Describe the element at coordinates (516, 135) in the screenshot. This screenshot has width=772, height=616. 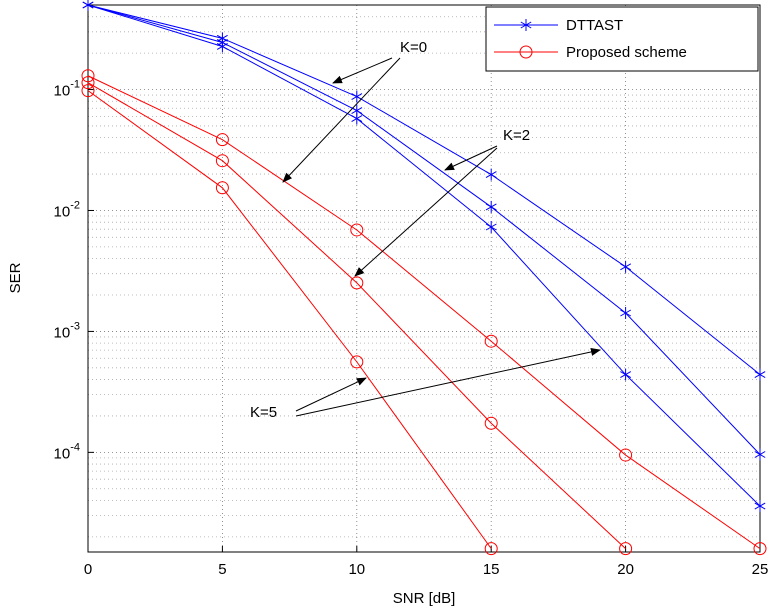
I see `annotation: K=2` at that location.